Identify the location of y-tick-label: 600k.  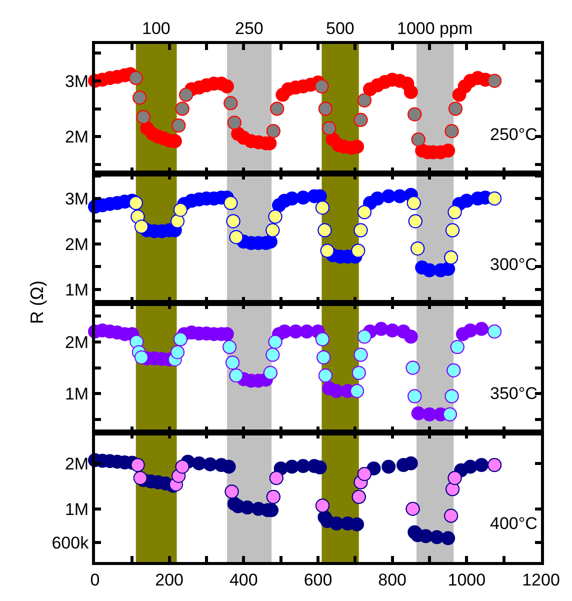
(71, 542).